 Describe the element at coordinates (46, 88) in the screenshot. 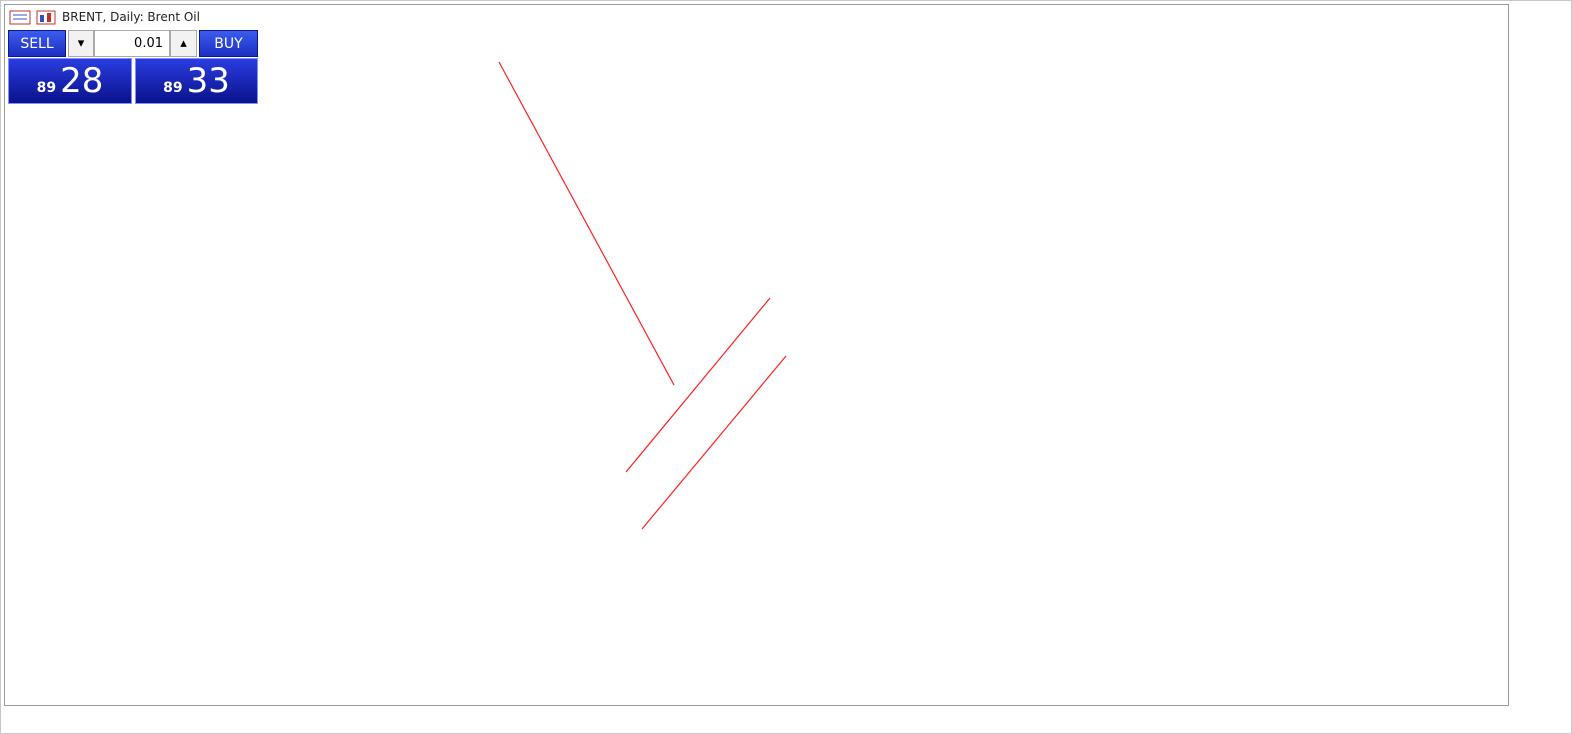

I see `bid-small: 89` at that location.